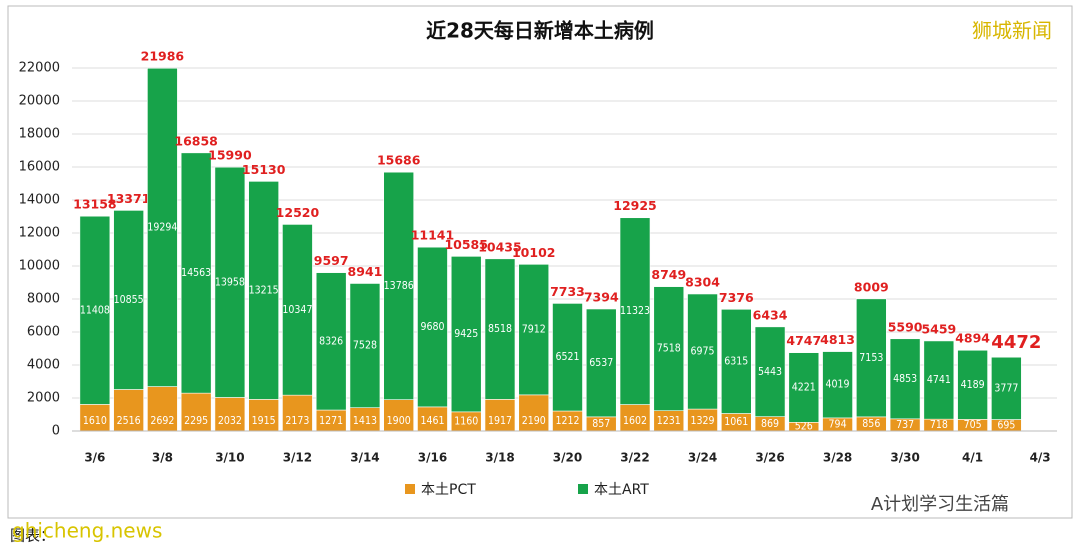 The width and height of the screenshot is (1080, 556). I want to click on data-label: 1915, so click(264, 421).